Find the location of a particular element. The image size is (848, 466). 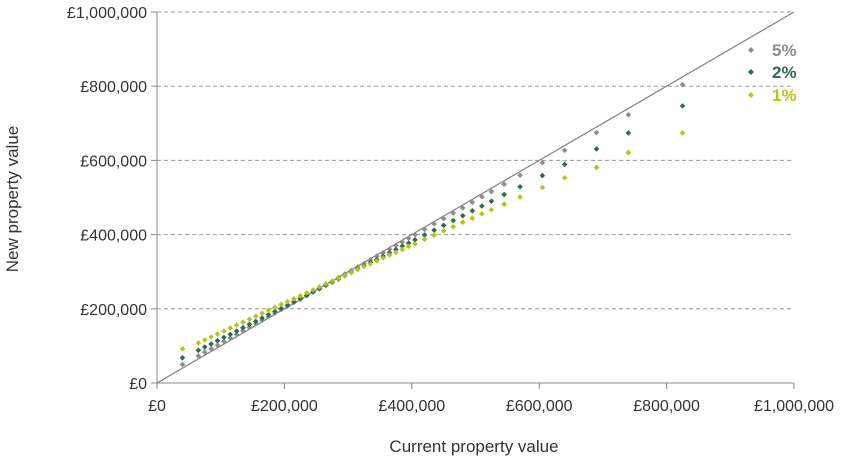

x-tick-label: £200,000 is located at coordinates (284, 406).